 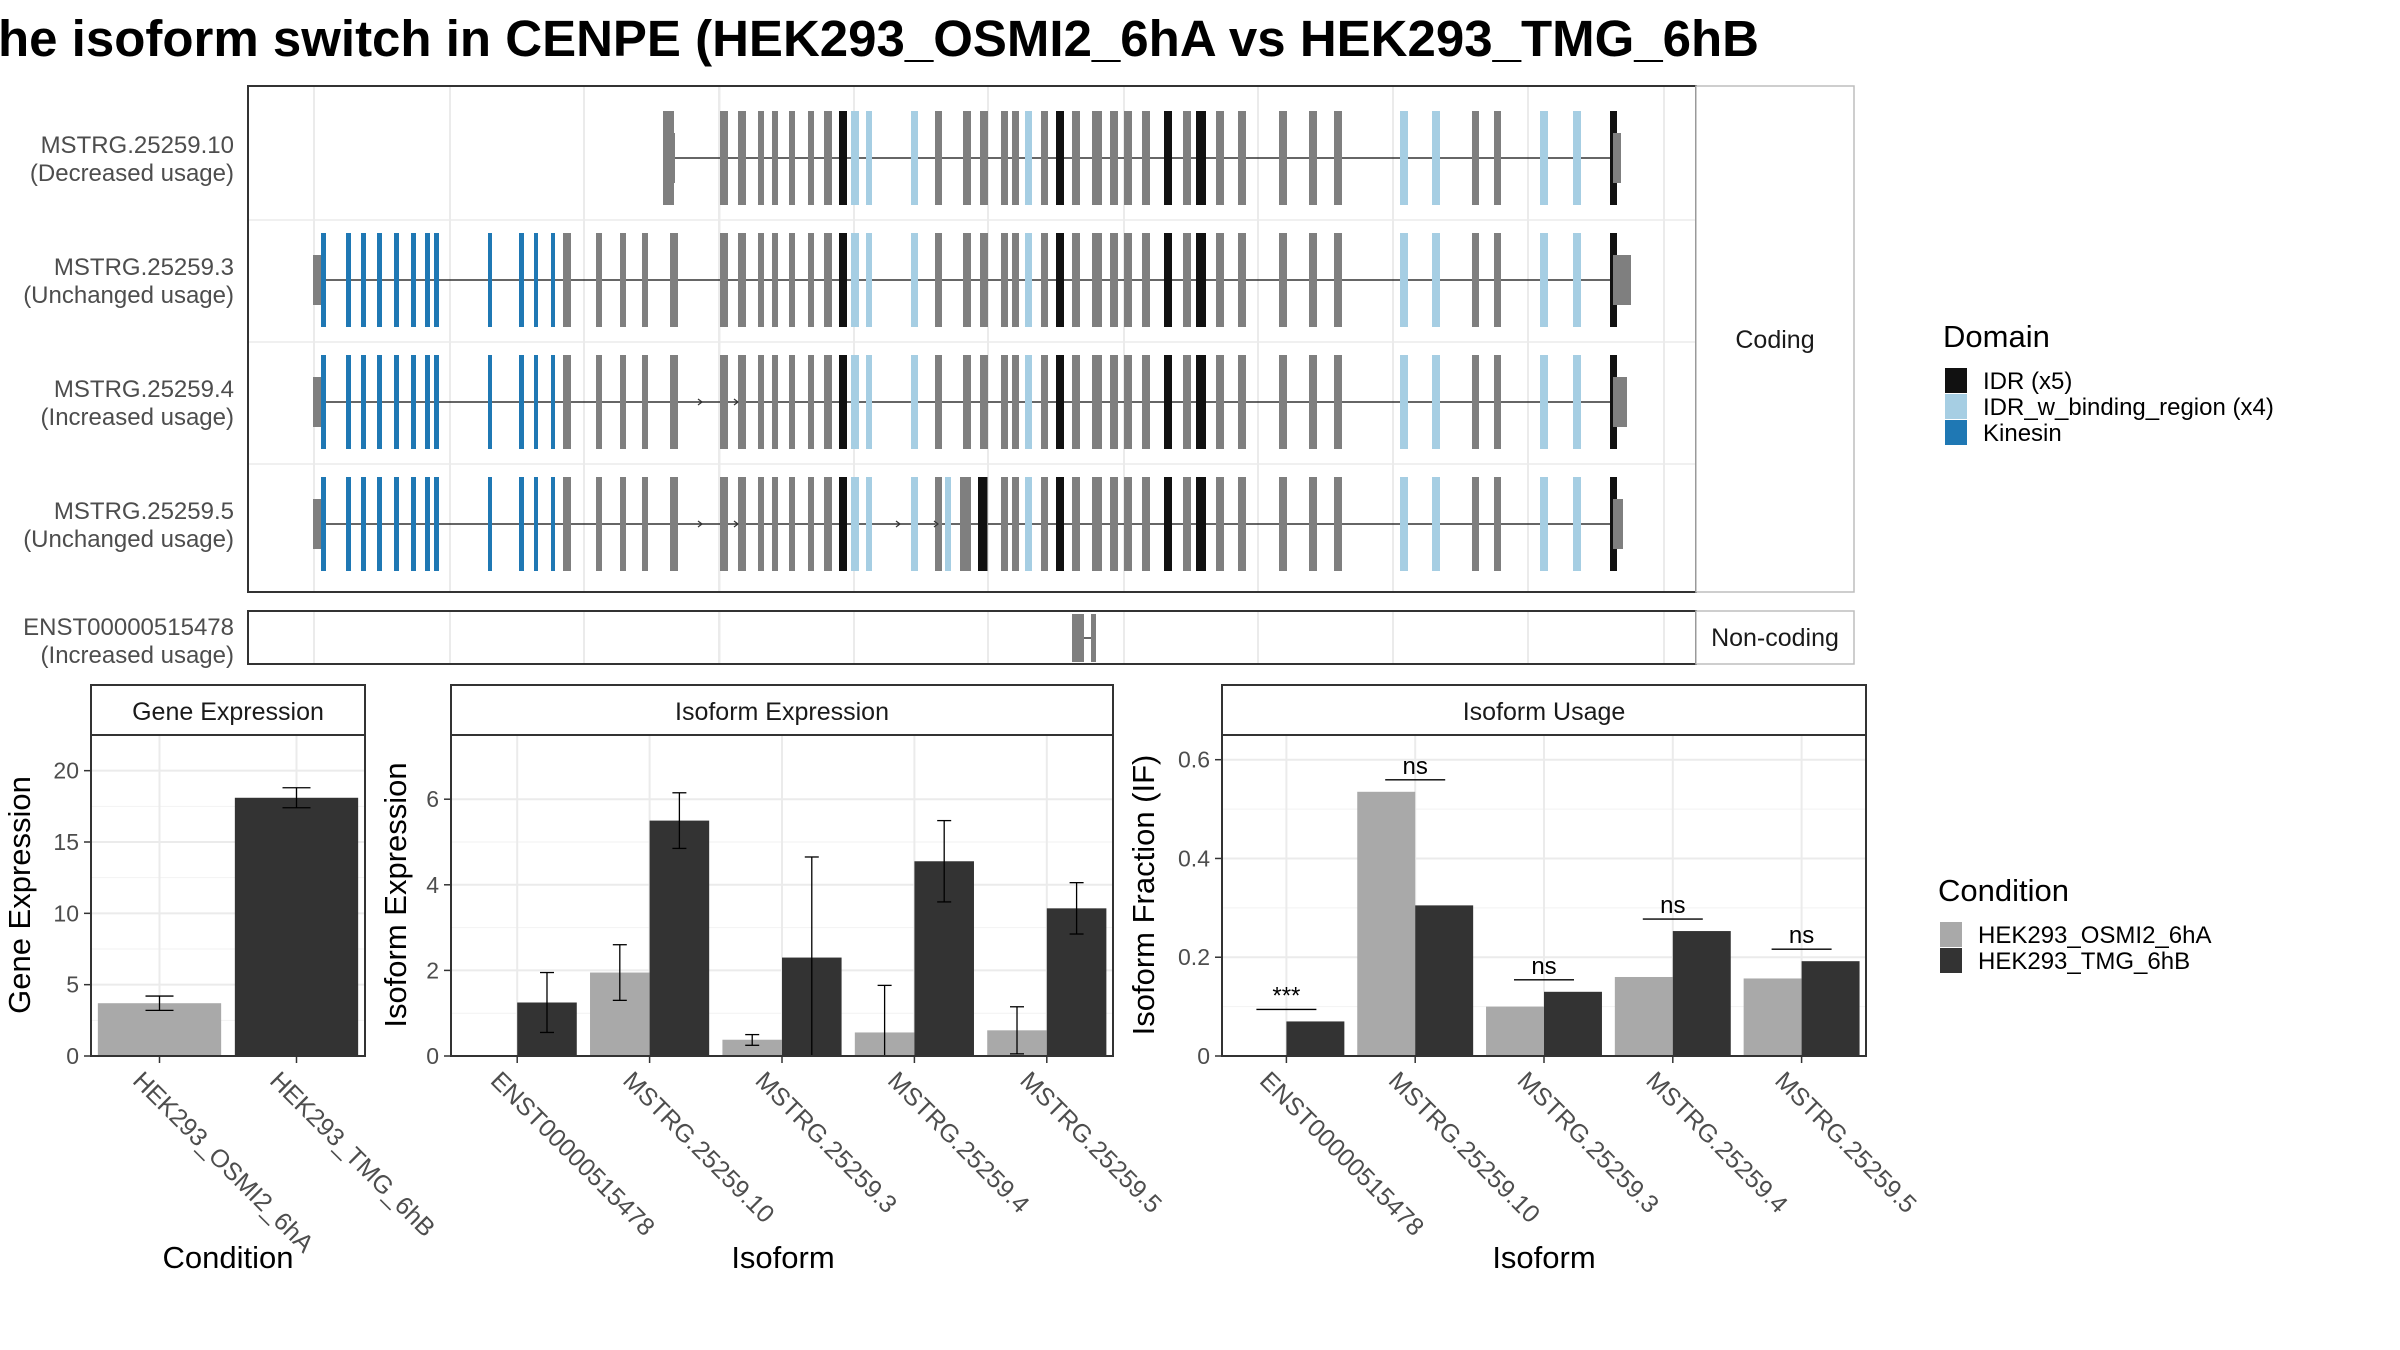 What do you see at coordinates (128, 295) in the screenshot?
I see `transcript-usage-label: (Unchanged usage)` at bounding box center [128, 295].